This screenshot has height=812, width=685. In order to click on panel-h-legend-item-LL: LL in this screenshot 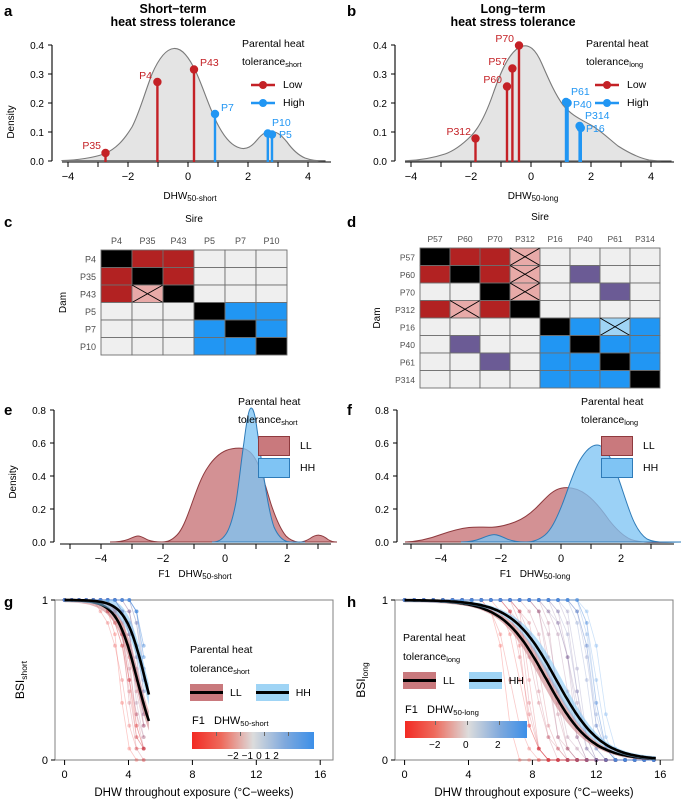, I will do `click(429, 680)`.